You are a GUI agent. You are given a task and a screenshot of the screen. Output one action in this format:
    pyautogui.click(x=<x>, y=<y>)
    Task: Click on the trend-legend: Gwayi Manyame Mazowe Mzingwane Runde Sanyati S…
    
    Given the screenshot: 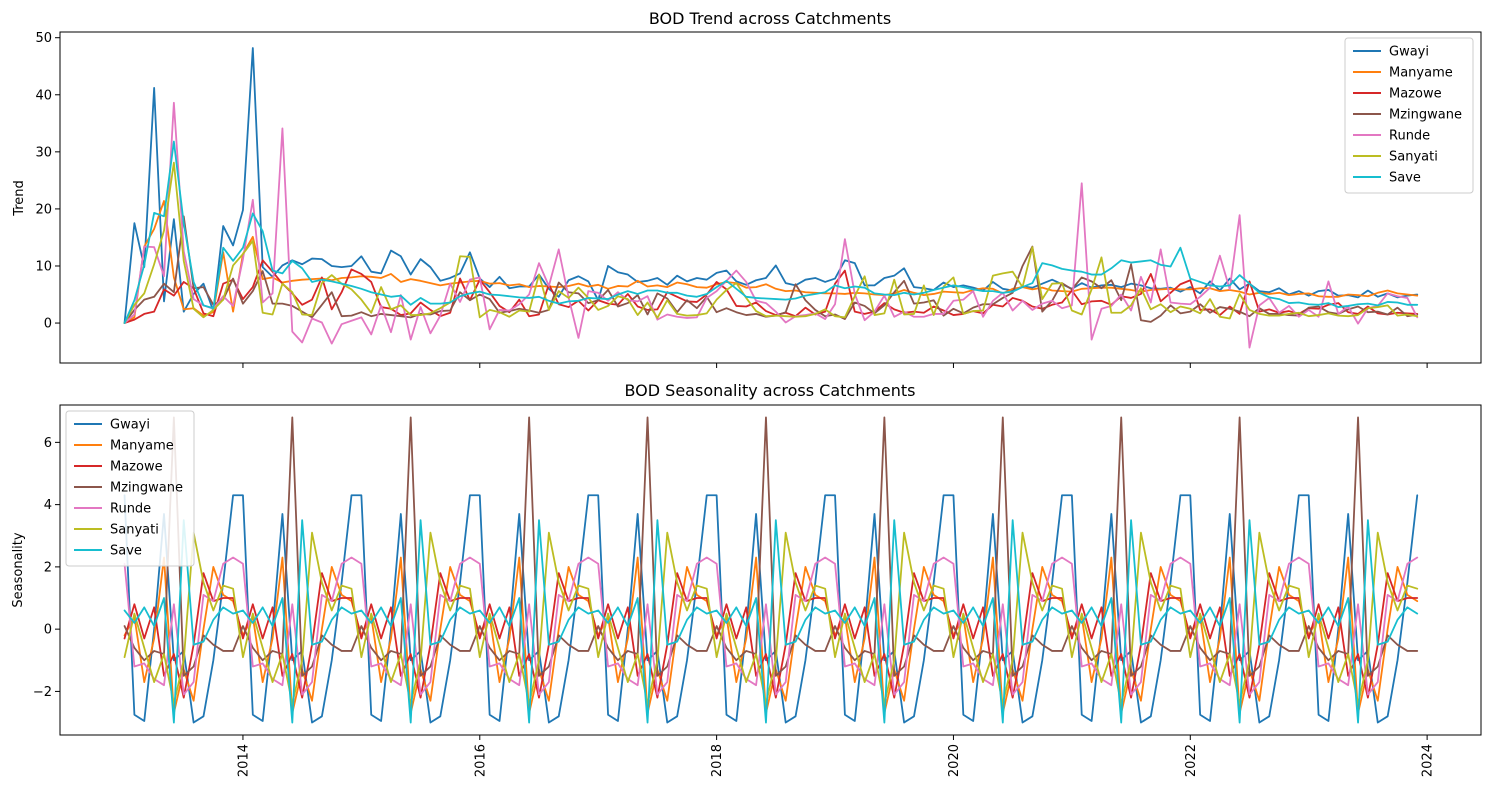 What is the action you would take?
    pyautogui.click(x=1409, y=115)
    